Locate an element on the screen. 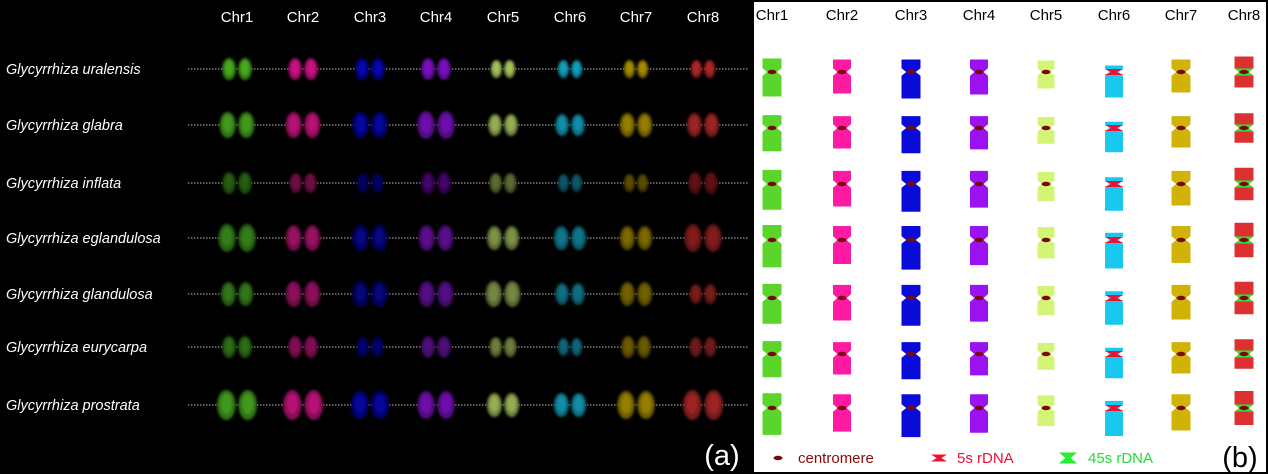  panel-a-chr-label: Chr2 is located at coordinates (303, 17).